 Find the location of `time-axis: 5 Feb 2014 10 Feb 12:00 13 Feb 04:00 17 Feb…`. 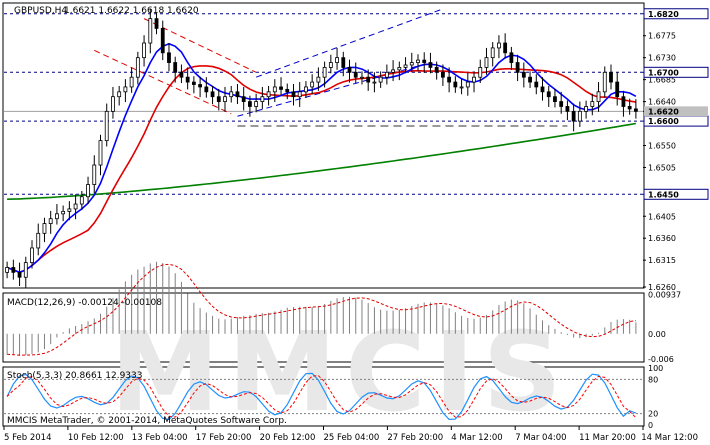

time-axis: 5 Feb 2014 10 Feb 12:00 13 Feb 04:00 17 Feb… is located at coordinates (350, 434).